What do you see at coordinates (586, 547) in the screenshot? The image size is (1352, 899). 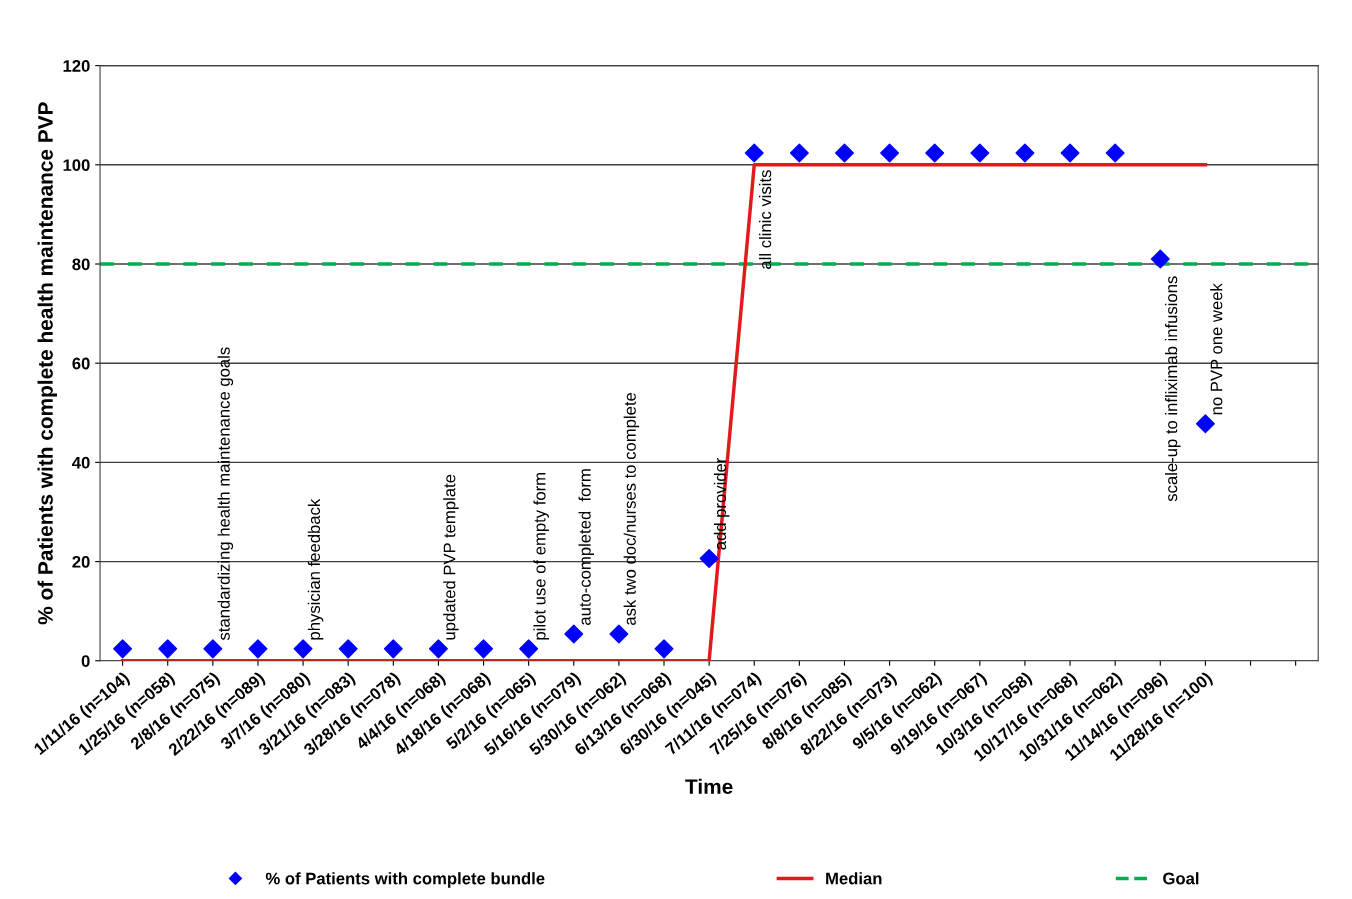 I see `annotation: auto-completed form` at bounding box center [586, 547].